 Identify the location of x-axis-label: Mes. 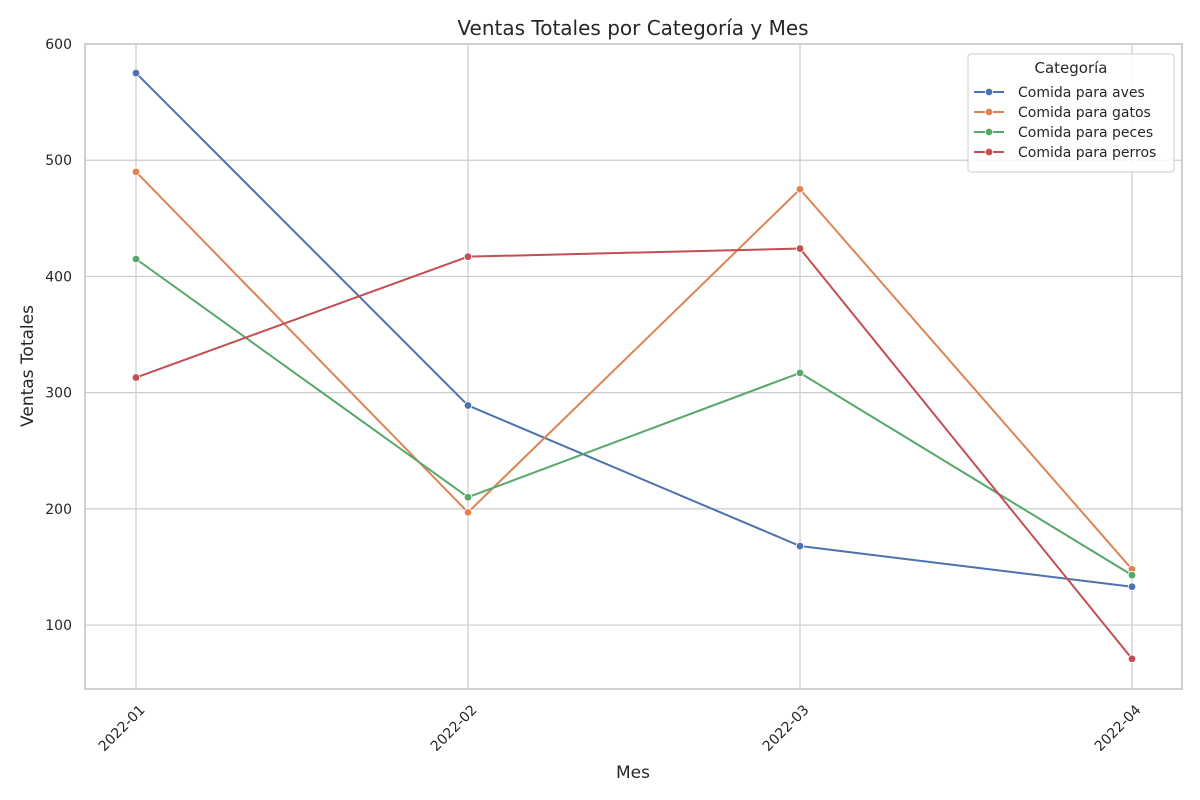
(633, 773).